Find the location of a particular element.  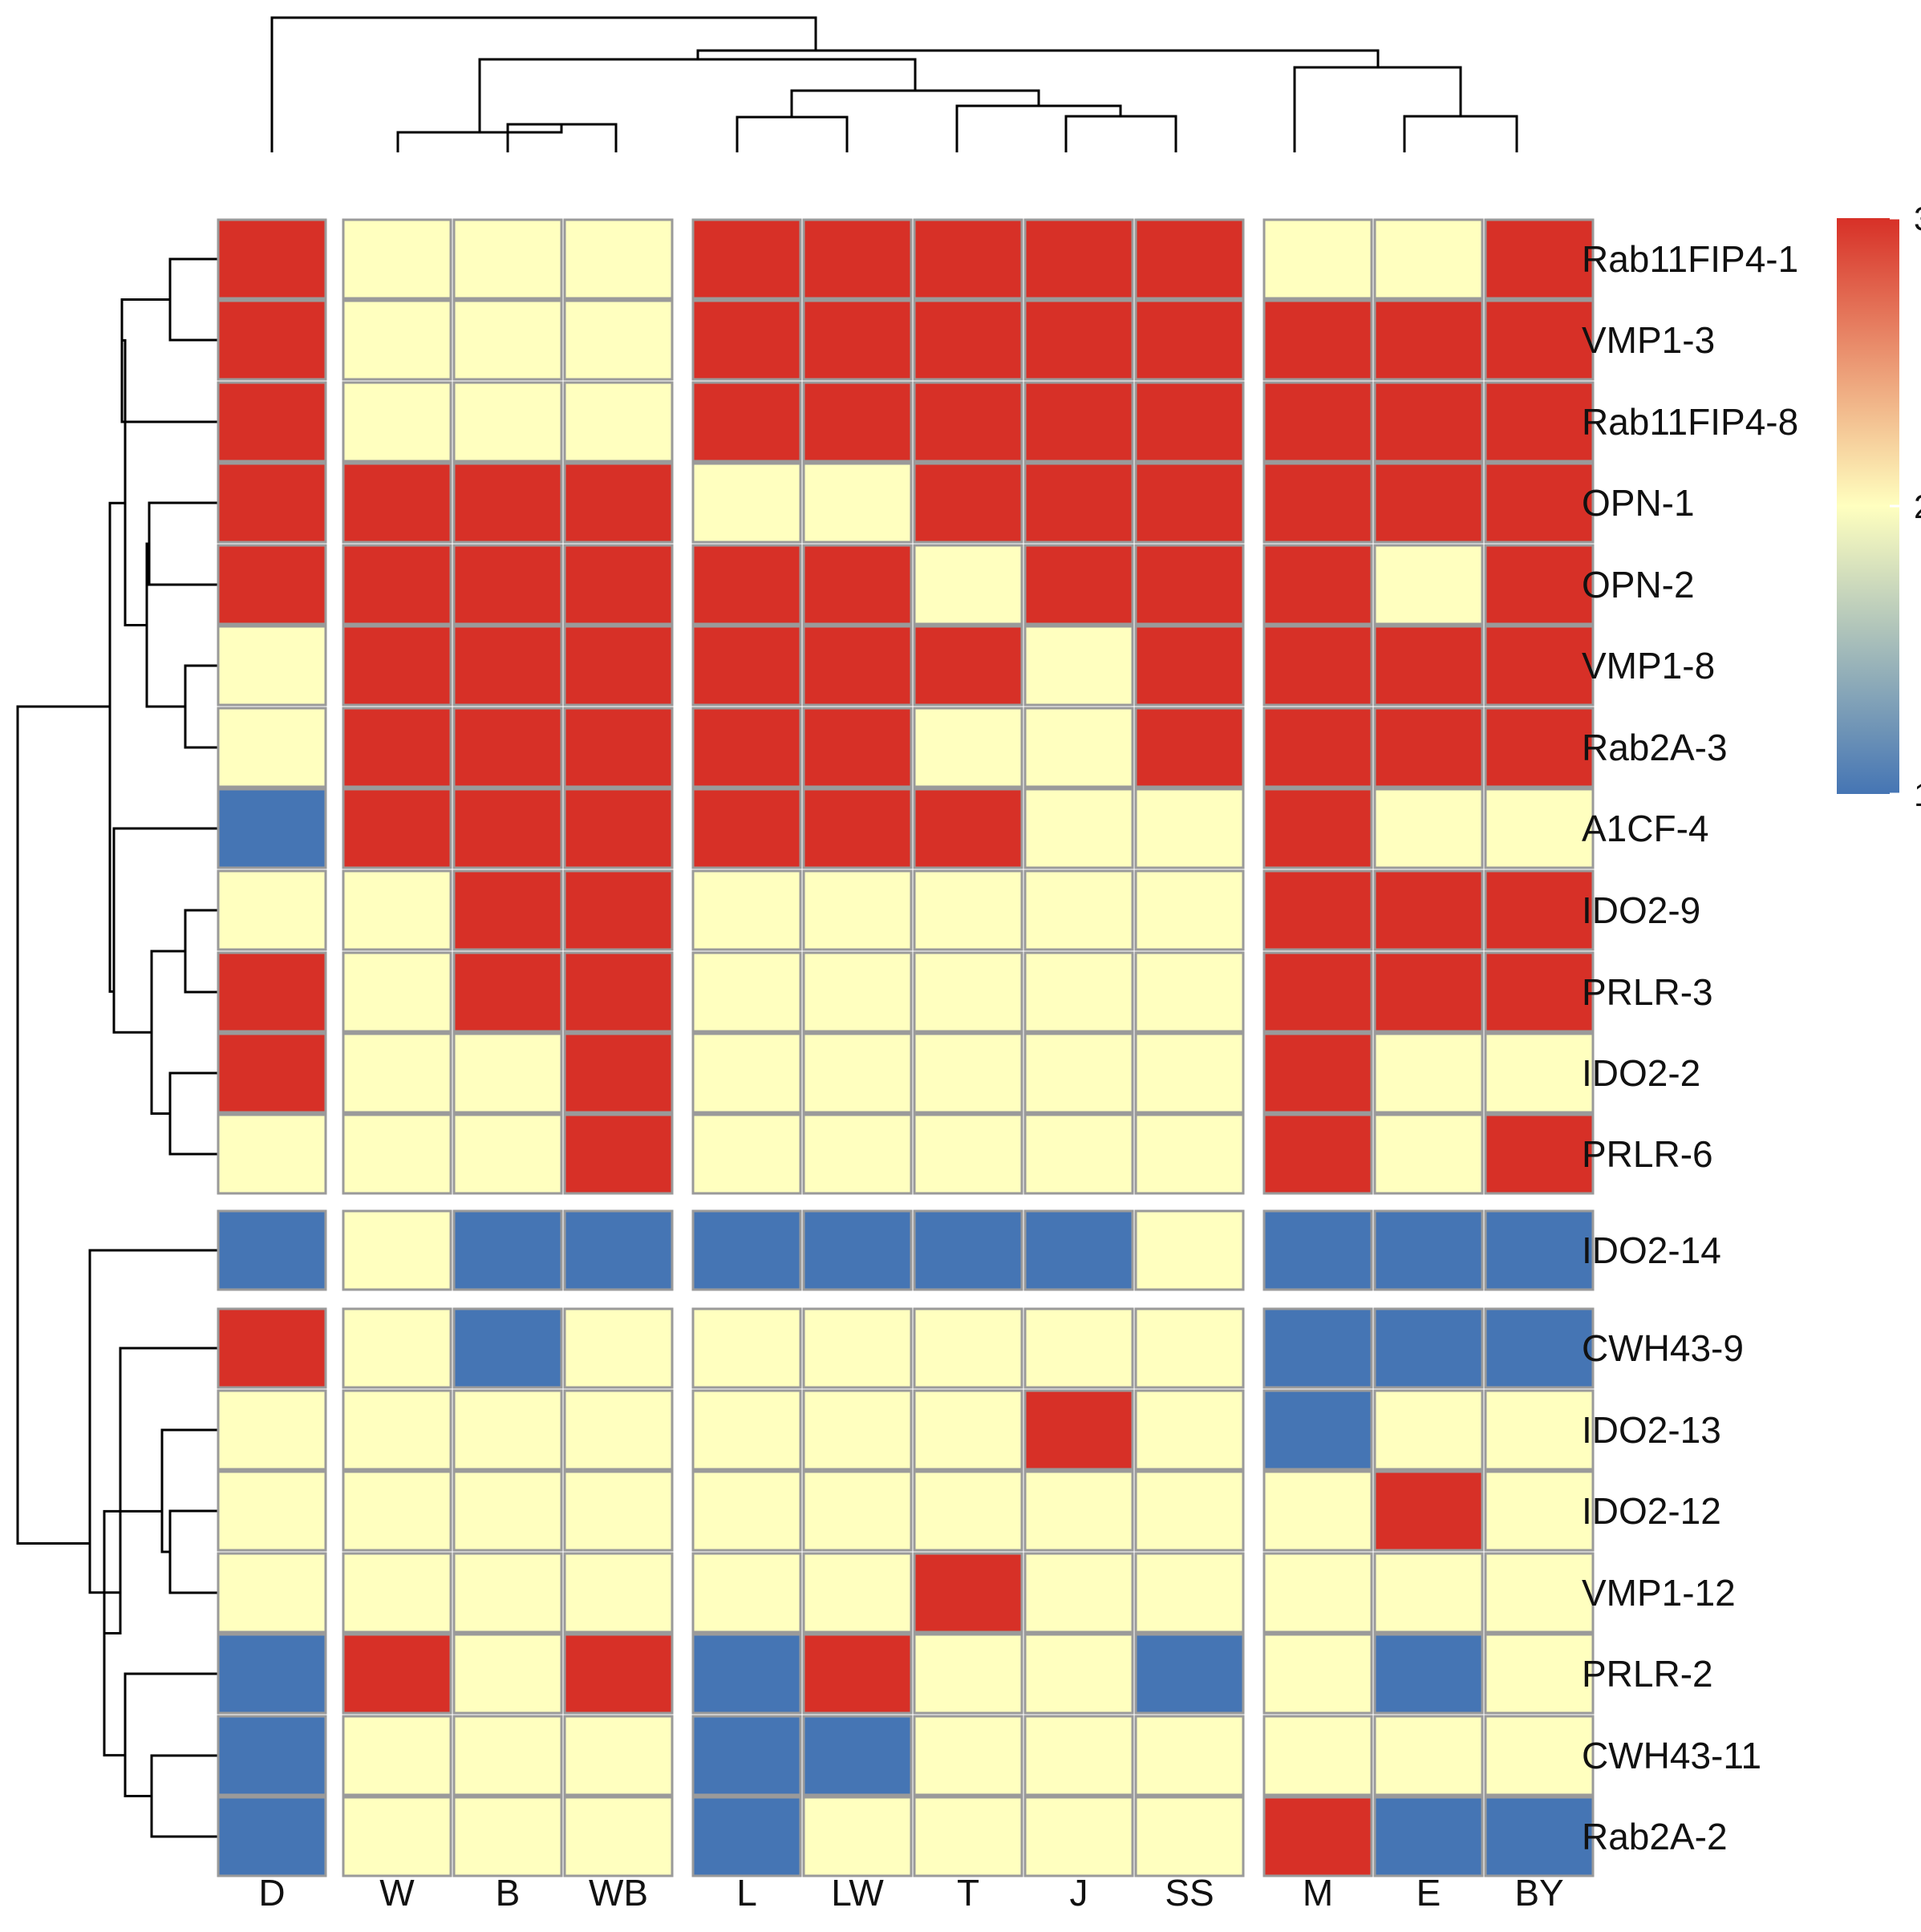

heatmap-cell-cwh43-9-wb is located at coordinates (618, 1348).